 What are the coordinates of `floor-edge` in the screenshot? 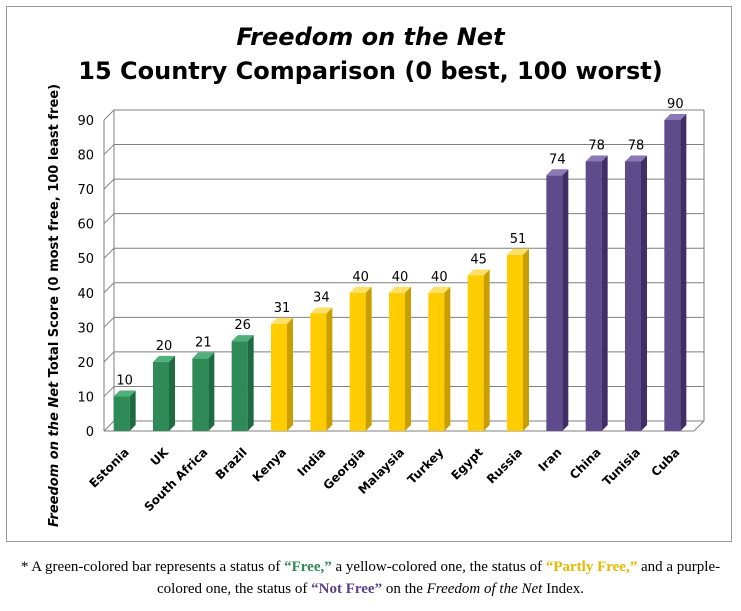 It's located at (699, 426).